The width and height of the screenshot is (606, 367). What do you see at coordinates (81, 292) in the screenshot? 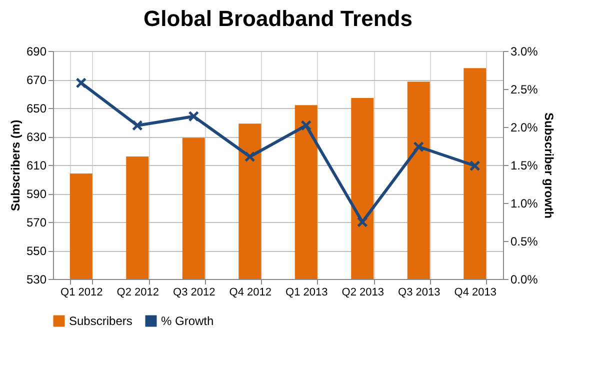
I see `x-tick-label: Q1 2012` at bounding box center [81, 292].